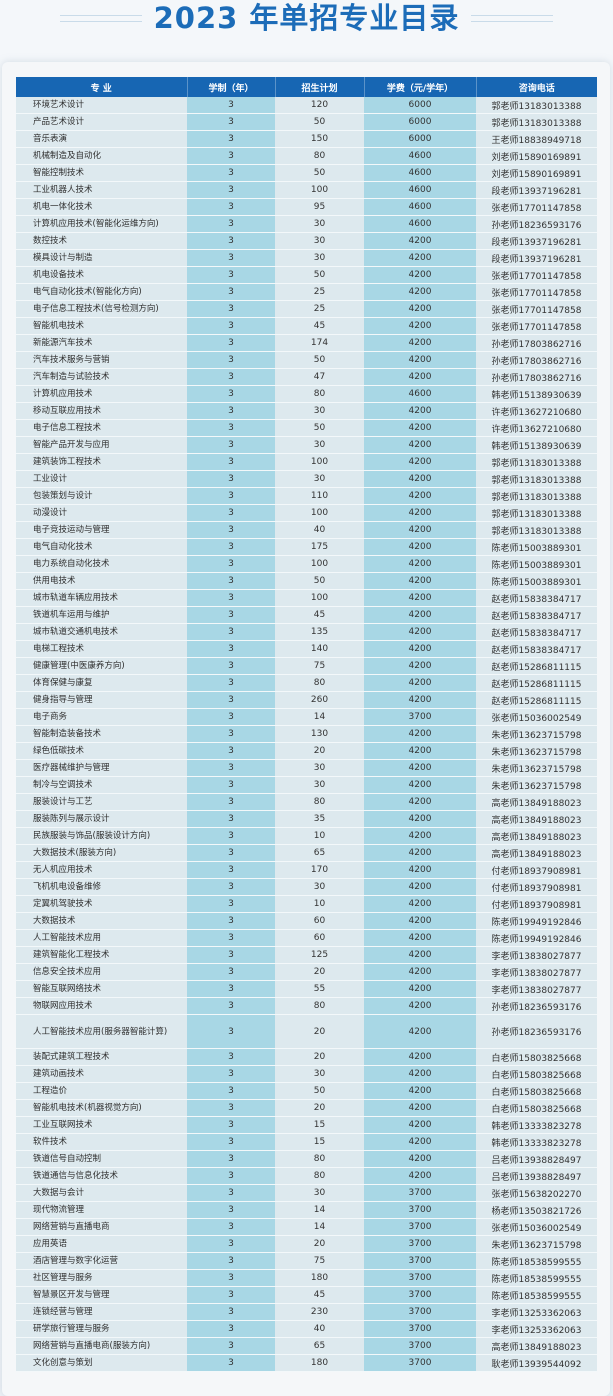 This screenshot has width=613, height=1396. I want to click on major-name: 人工智能技术应用(服务器智能计算), so click(101, 1031).